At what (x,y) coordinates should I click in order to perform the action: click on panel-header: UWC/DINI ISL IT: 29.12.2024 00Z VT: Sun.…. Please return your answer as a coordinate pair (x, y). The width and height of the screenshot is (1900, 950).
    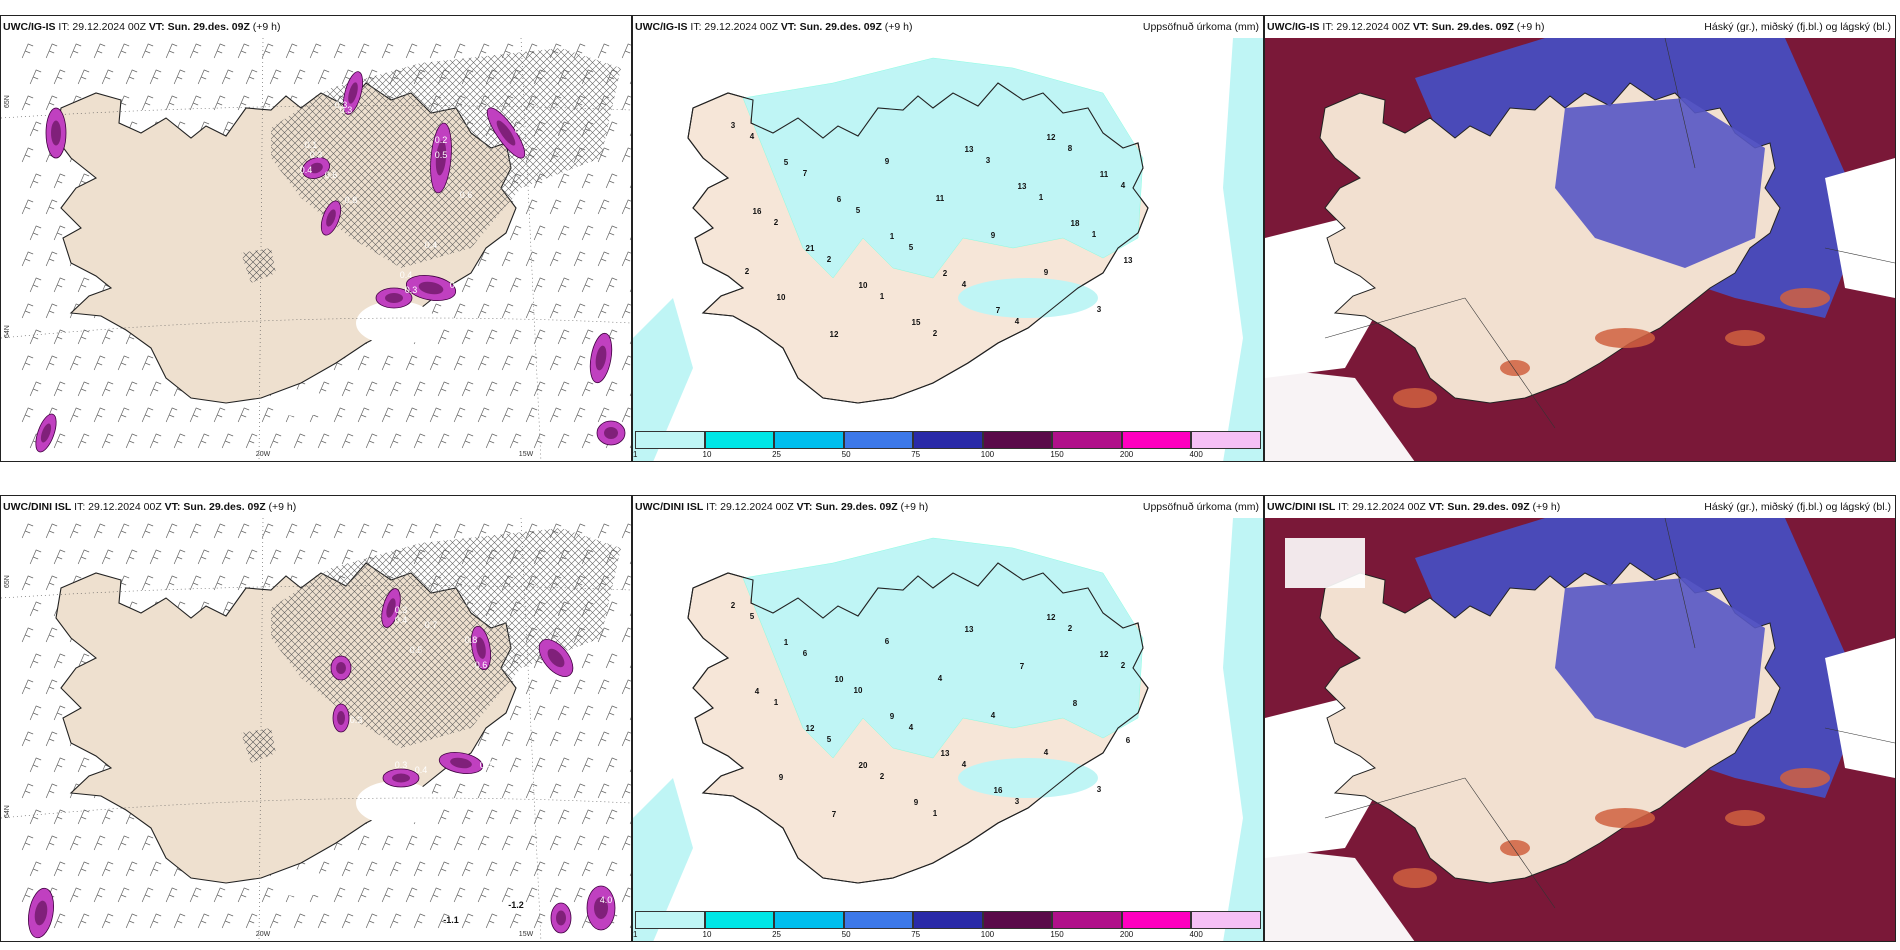
    Looking at the image, I should click on (782, 507).